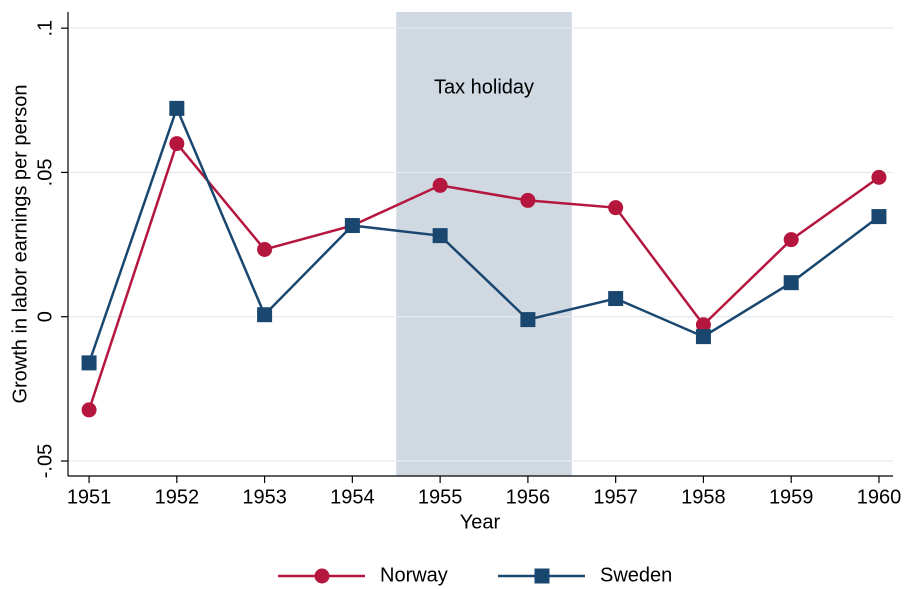 This screenshot has height=589, width=907. What do you see at coordinates (89, 497) in the screenshot?
I see `x-tick-label: 1951` at bounding box center [89, 497].